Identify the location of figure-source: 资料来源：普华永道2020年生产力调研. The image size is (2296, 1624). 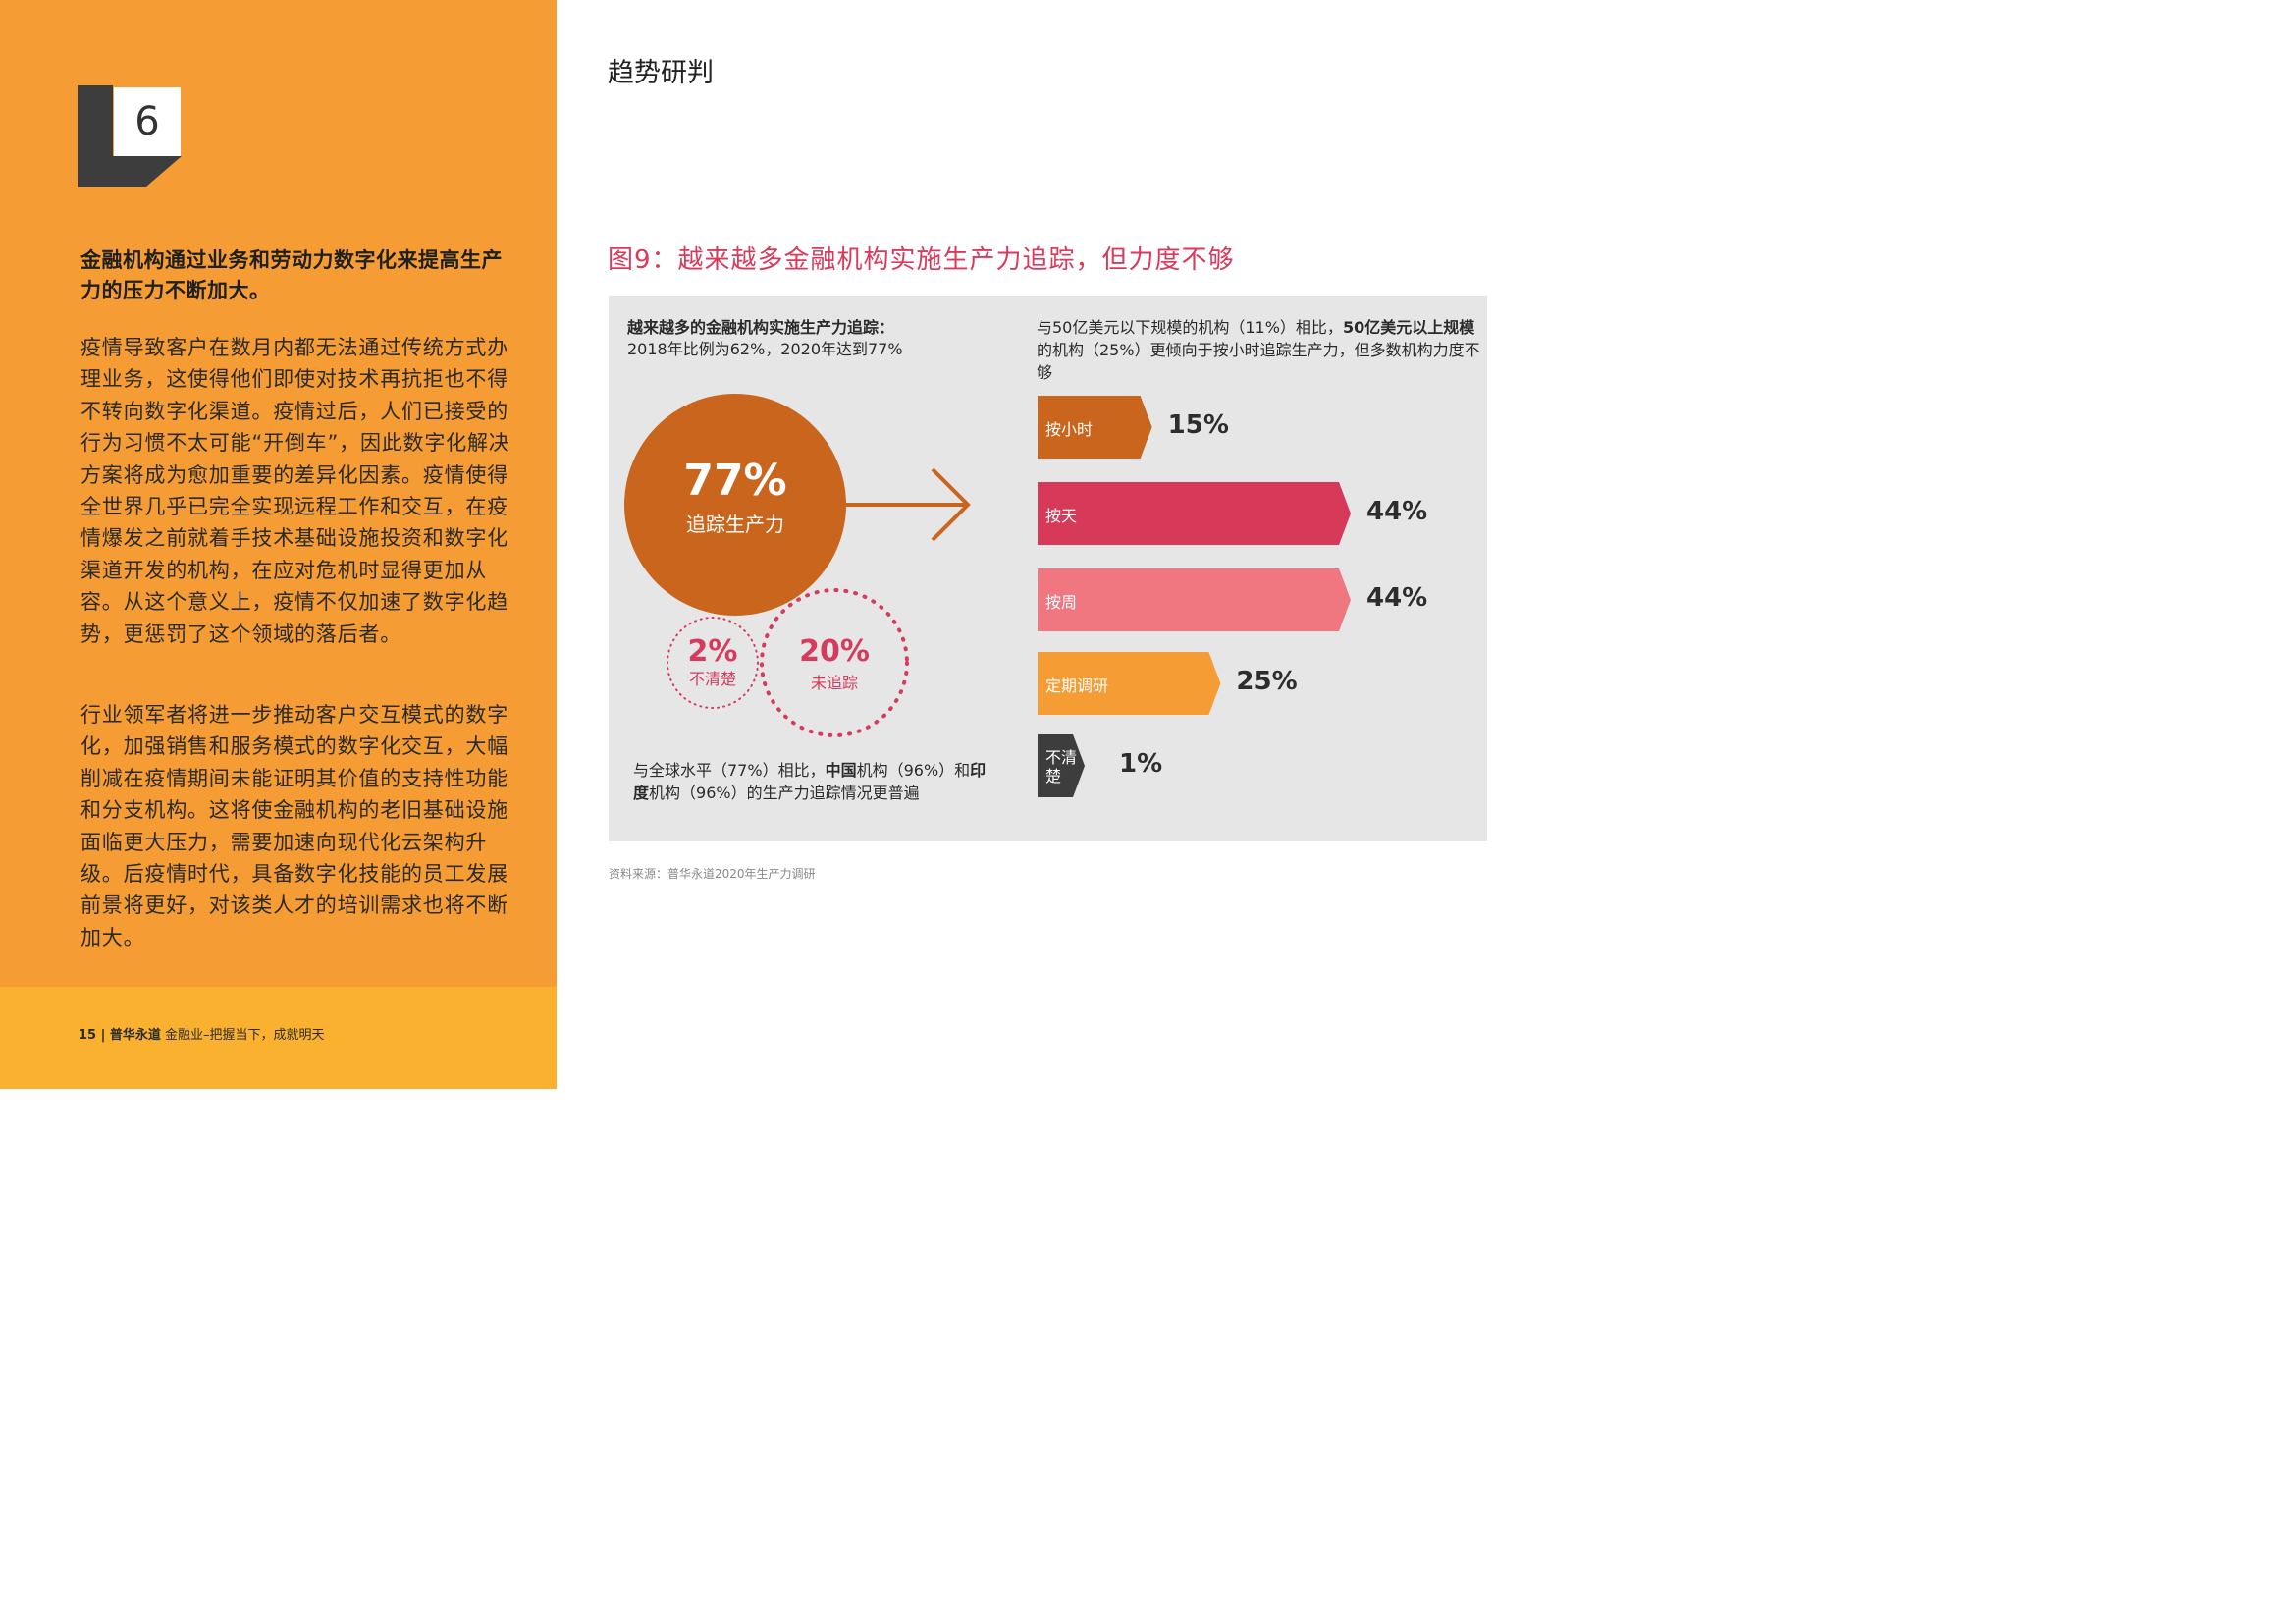
(713, 874).